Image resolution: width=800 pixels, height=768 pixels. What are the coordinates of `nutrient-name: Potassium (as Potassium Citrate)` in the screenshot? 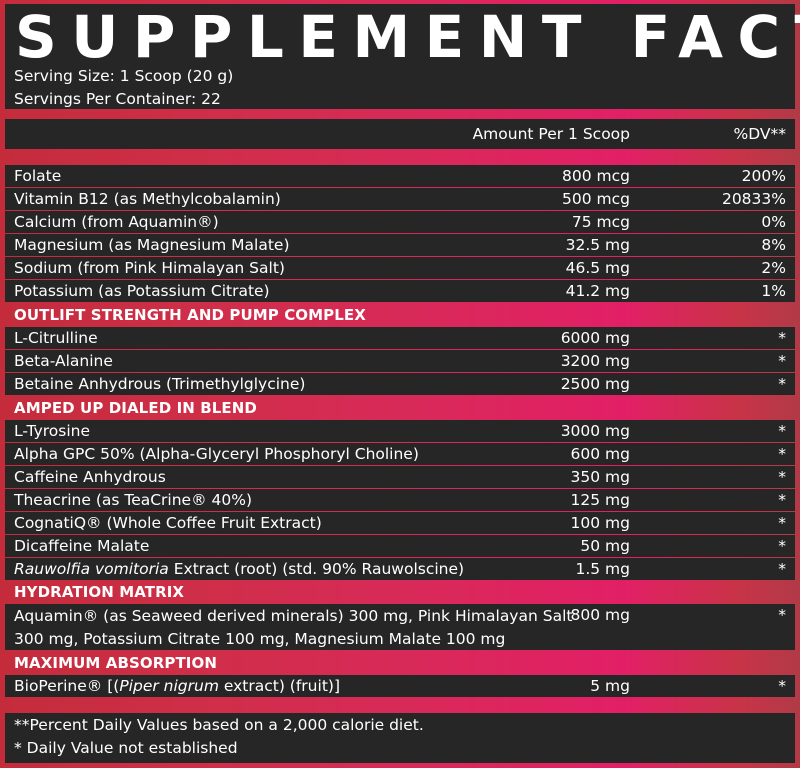 It's located at (142, 291).